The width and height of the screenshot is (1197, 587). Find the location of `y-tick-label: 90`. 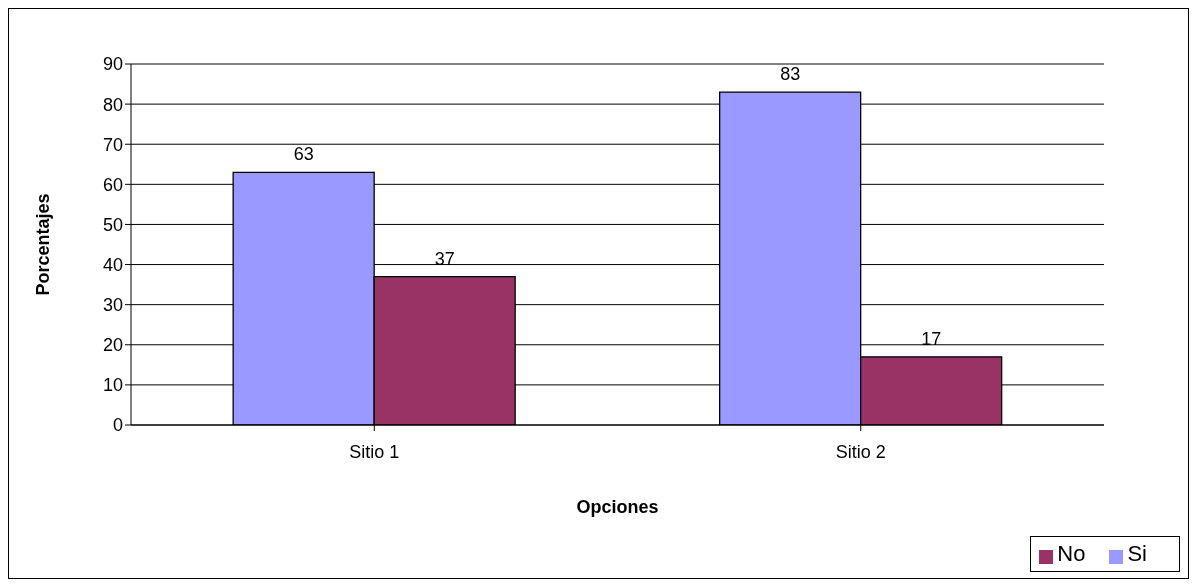

y-tick-label: 90 is located at coordinates (112, 64).